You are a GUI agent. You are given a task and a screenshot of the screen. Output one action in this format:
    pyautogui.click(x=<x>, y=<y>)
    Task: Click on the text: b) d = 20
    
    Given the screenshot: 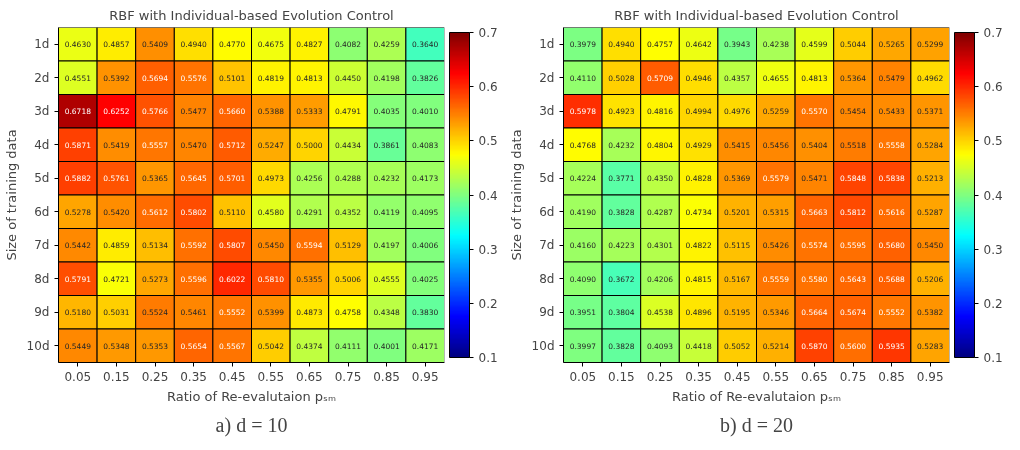 What is the action you would take?
    pyautogui.click(x=756, y=425)
    